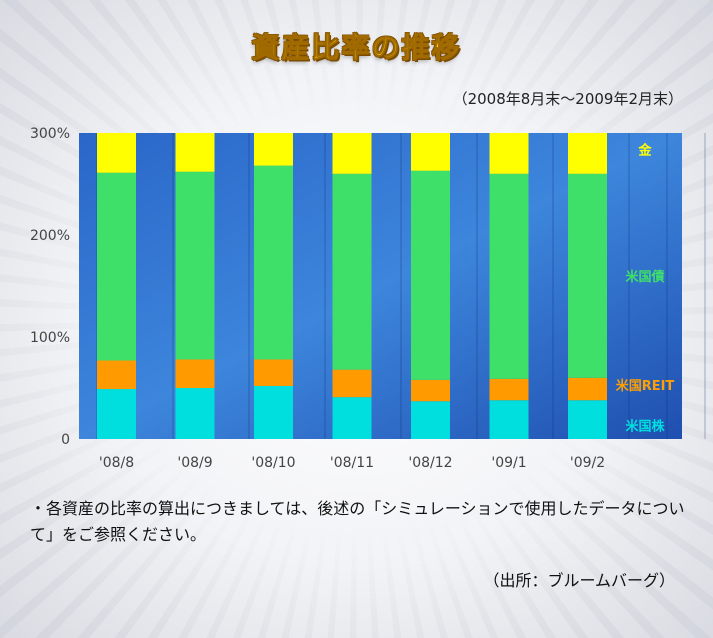 The height and width of the screenshot is (638, 713). What do you see at coordinates (579, 580) in the screenshot?
I see `source-note: （出所：ブルームバーグ）` at bounding box center [579, 580].